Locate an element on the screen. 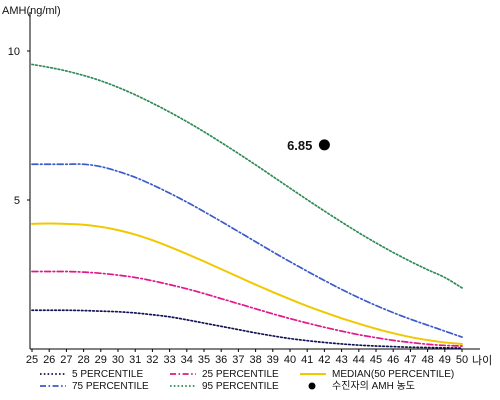 The image size is (500, 400). legend-label: 수진자의 AMH 농도 is located at coordinates (373, 386).